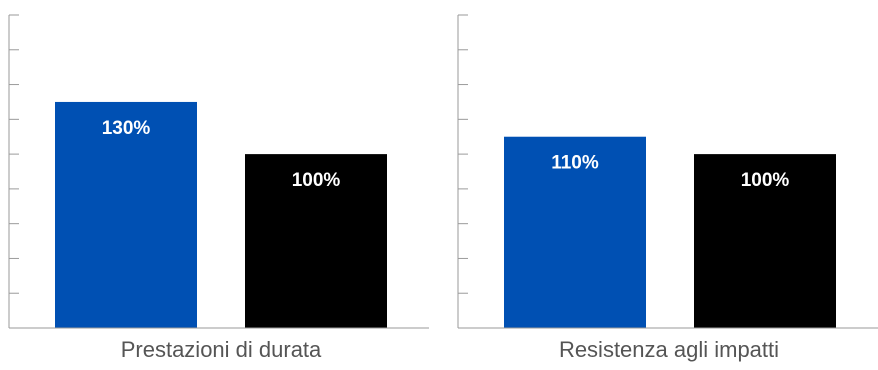  Describe the element at coordinates (126, 128) in the screenshot. I see `bar-value-label: 130%` at that location.